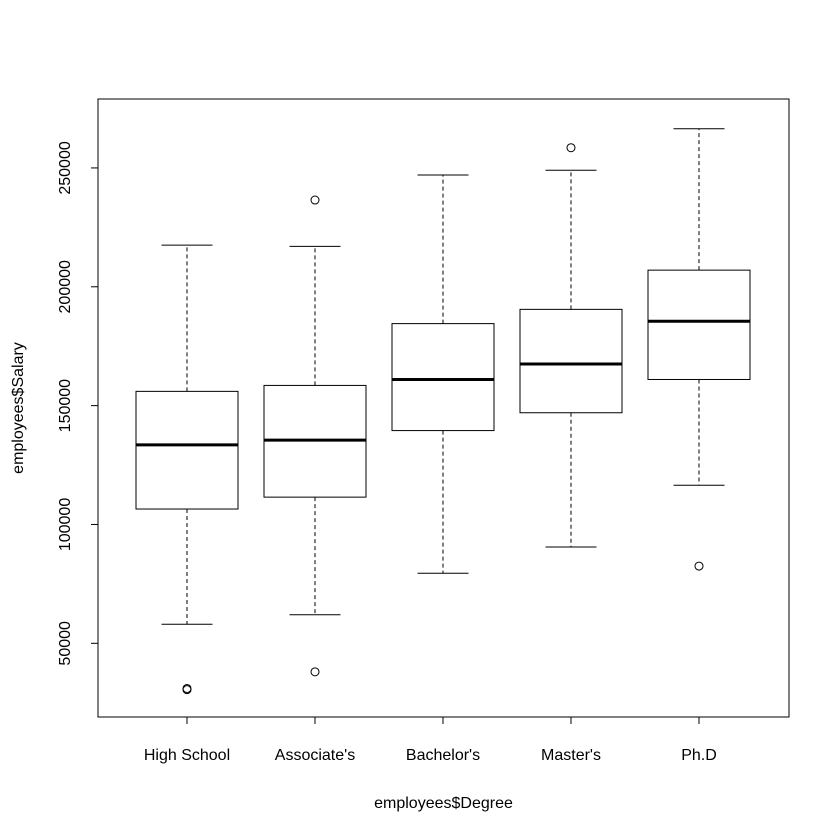  I want to click on x-tick-label: Associate's, so click(315, 755).